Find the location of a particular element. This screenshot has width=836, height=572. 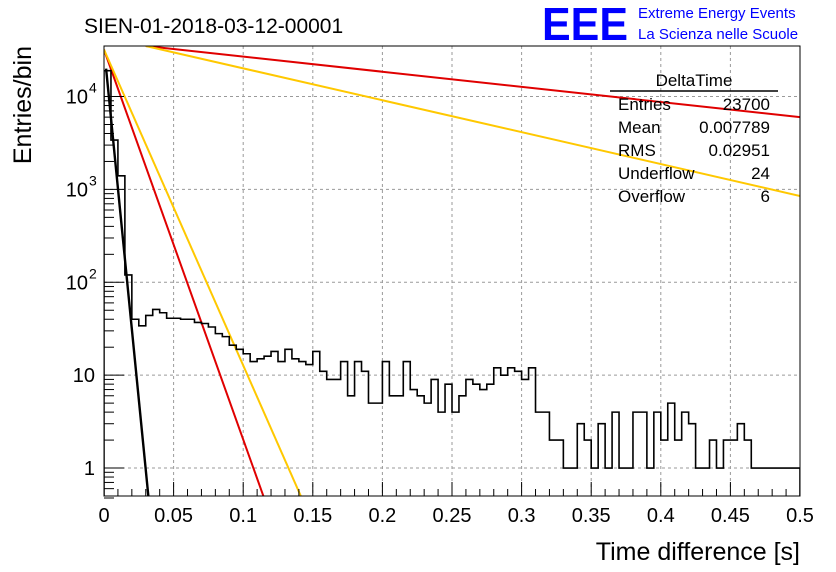

eee-logo-mark: EEE is located at coordinates (585, 25).